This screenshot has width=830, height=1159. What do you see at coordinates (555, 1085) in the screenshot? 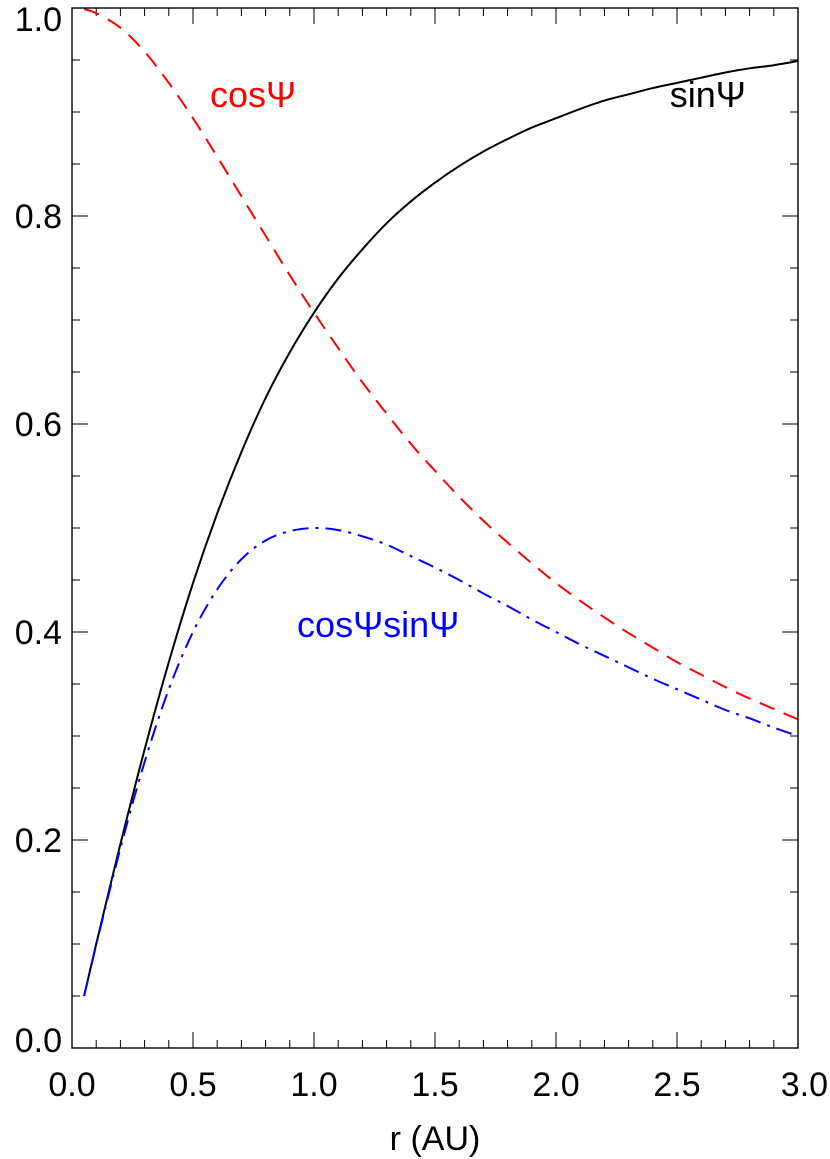
I see `x-tick-label: 2.0` at bounding box center [555, 1085].